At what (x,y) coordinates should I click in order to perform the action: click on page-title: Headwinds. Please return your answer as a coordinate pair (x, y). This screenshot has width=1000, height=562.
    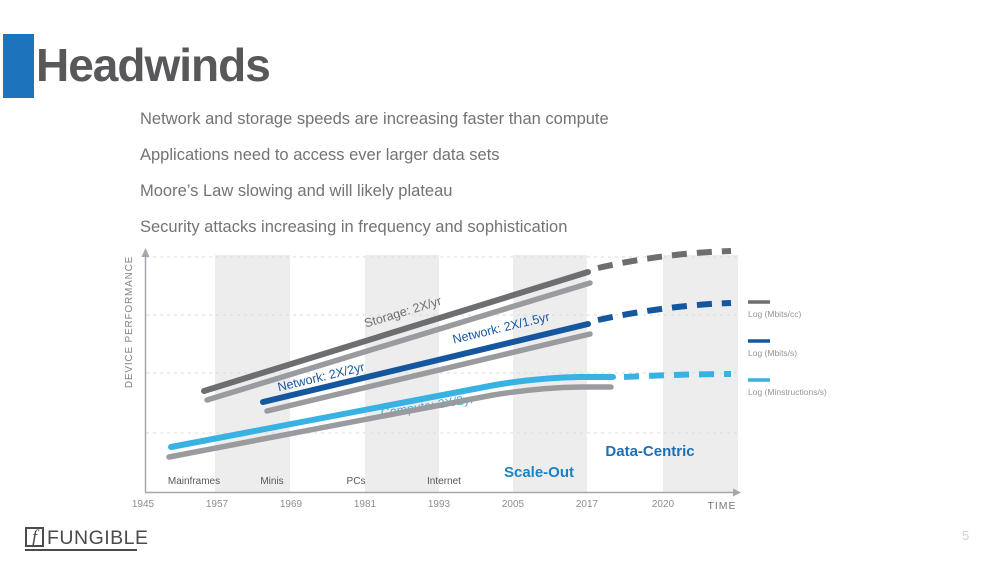
    Looking at the image, I should click on (153, 65).